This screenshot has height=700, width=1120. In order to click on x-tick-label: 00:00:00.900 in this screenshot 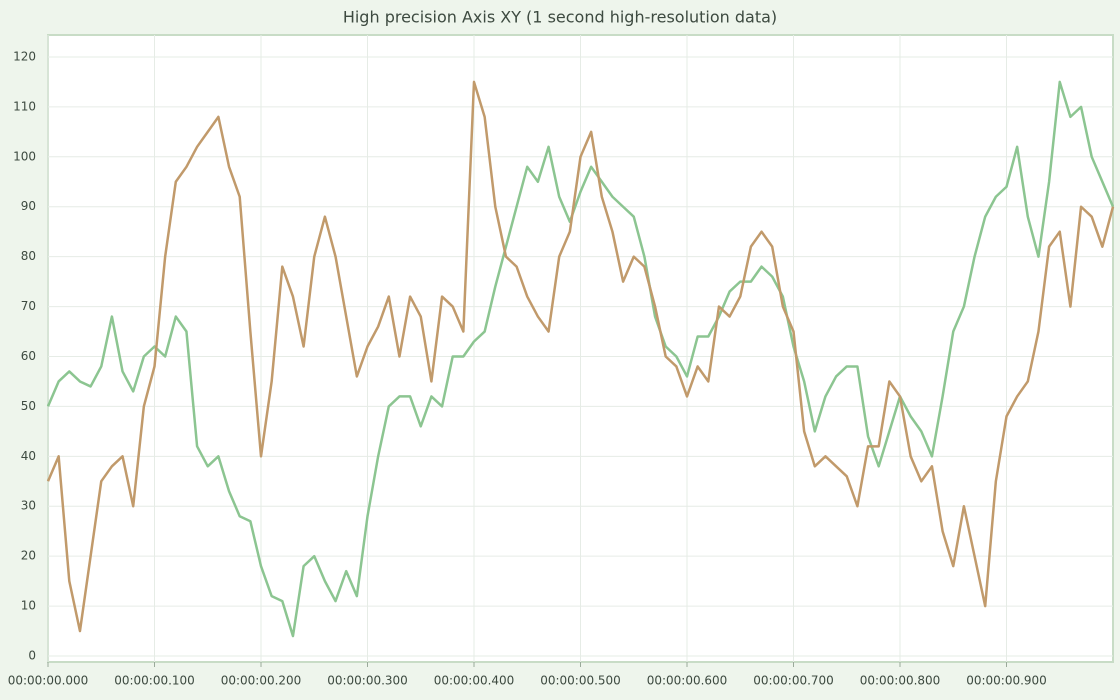, I will do `click(1006, 681)`.